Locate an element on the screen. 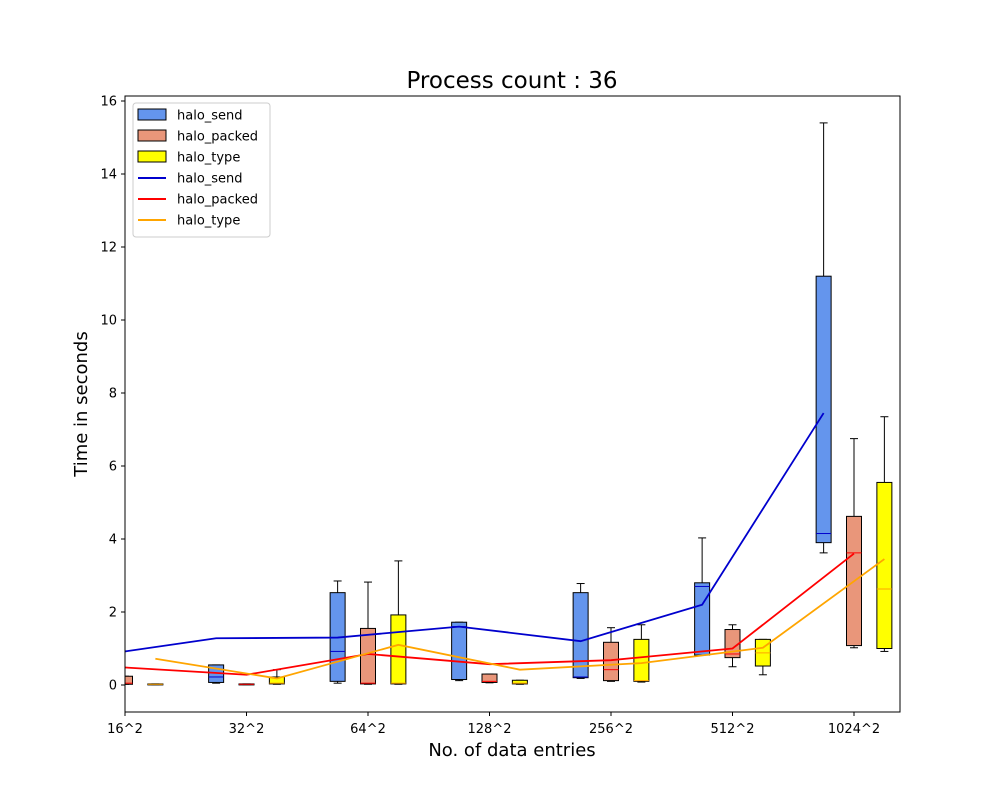 This screenshot has height=800, width=1000. y-tick-label: 14 is located at coordinates (108, 175).